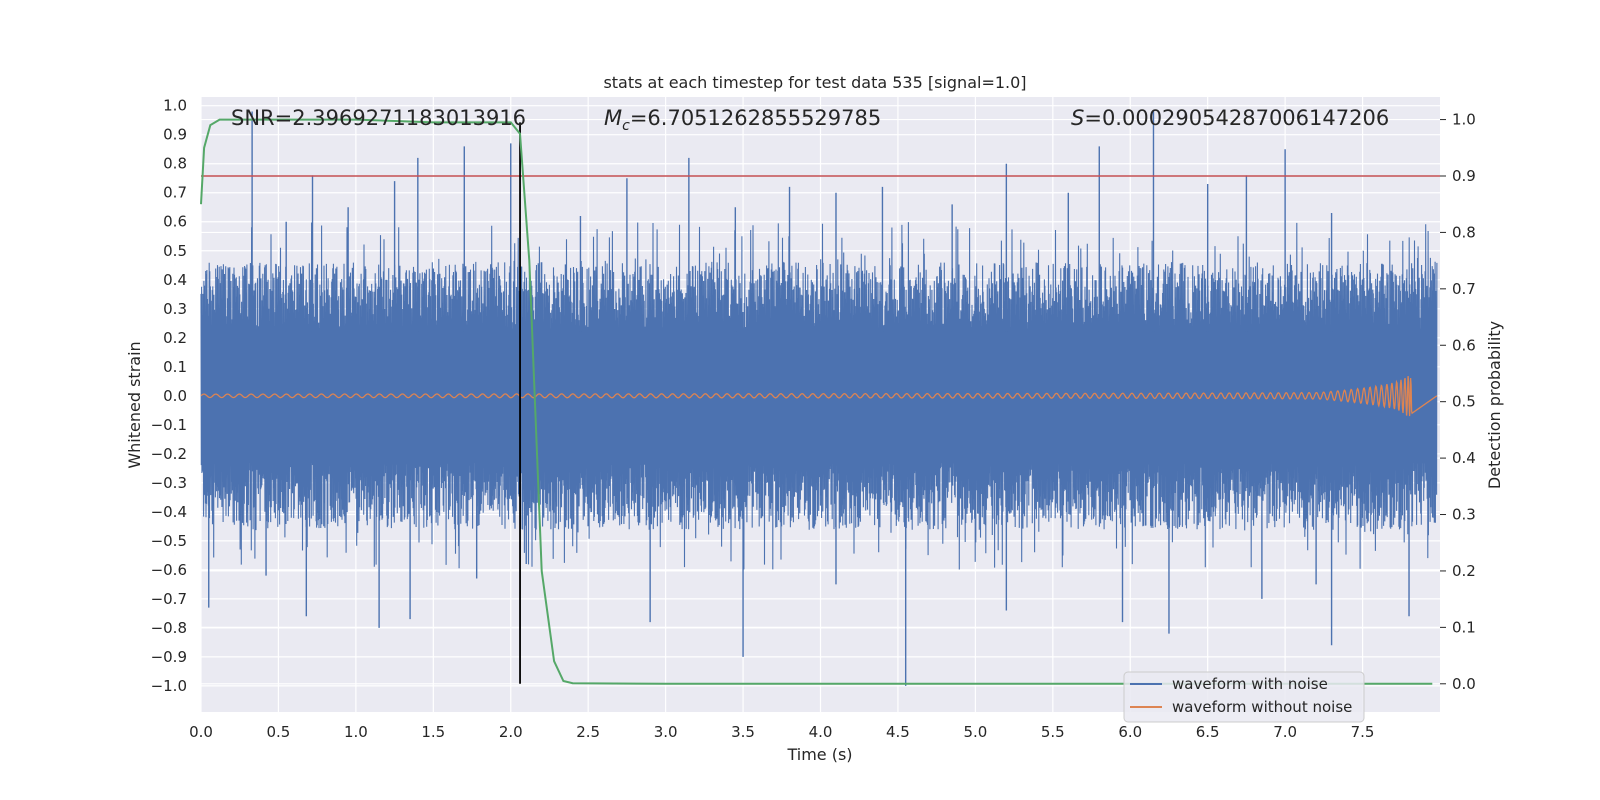  What do you see at coordinates (1464, 232) in the screenshot?
I see `y2-tick-label: 0.8` at bounding box center [1464, 232].